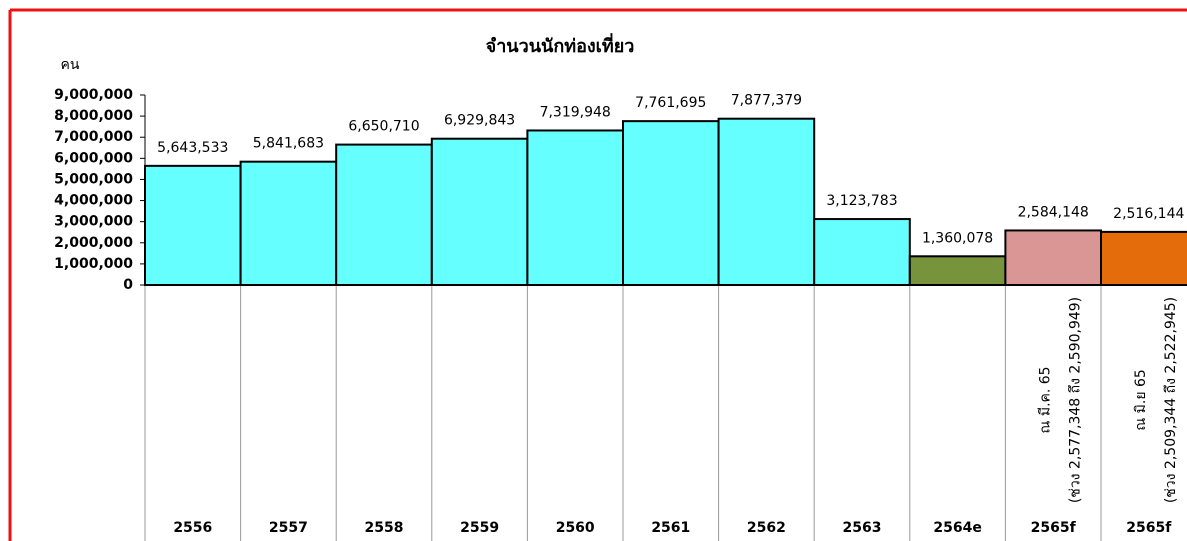 The width and height of the screenshot is (1187, 541). What do you see at coordinates (93, 222) in the screenshot?
I see `y-tick-label: 3,000,000` at bounding box center [93, 222].